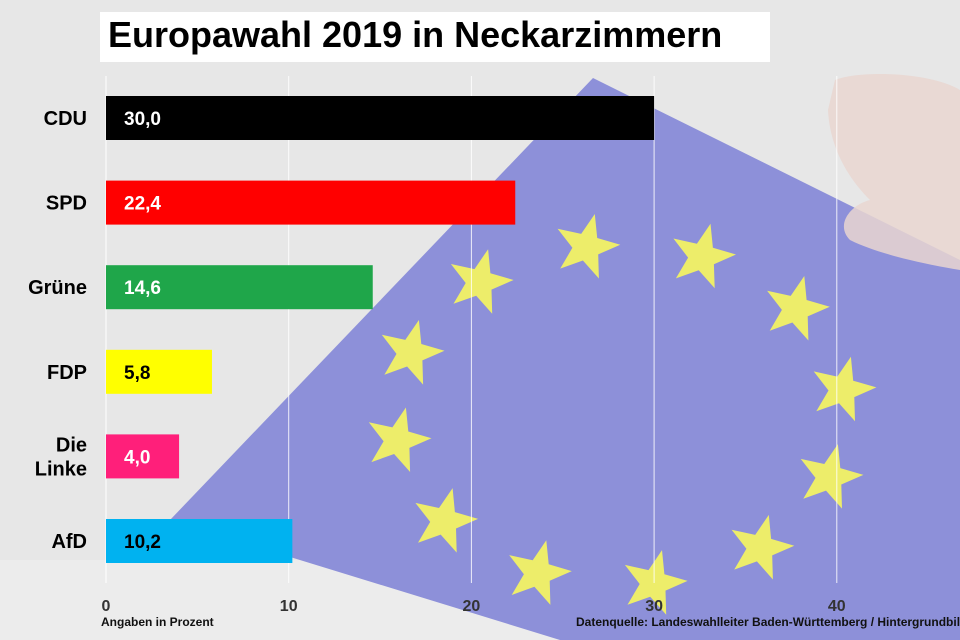  Describe the element at coordinates (65, 119) in the screenshot. I see `category-label: CDU` at that location.